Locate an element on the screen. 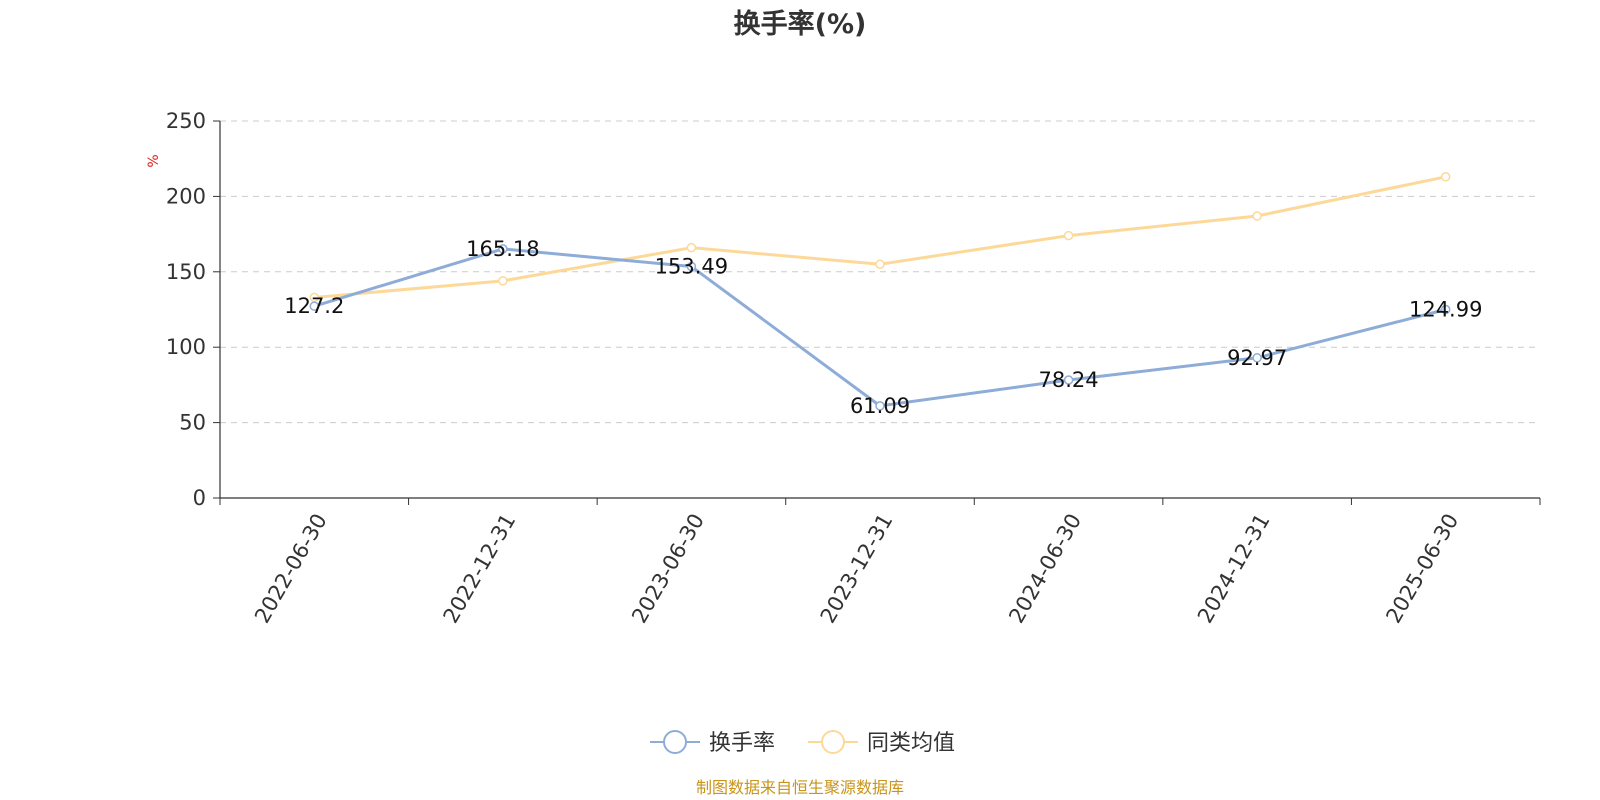  data-label: 127.2 is located at coordinates (314, 306).